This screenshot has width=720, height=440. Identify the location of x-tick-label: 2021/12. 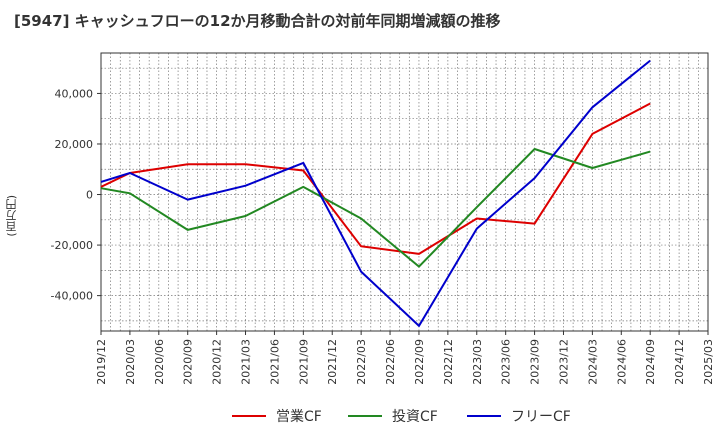
(332, 362).